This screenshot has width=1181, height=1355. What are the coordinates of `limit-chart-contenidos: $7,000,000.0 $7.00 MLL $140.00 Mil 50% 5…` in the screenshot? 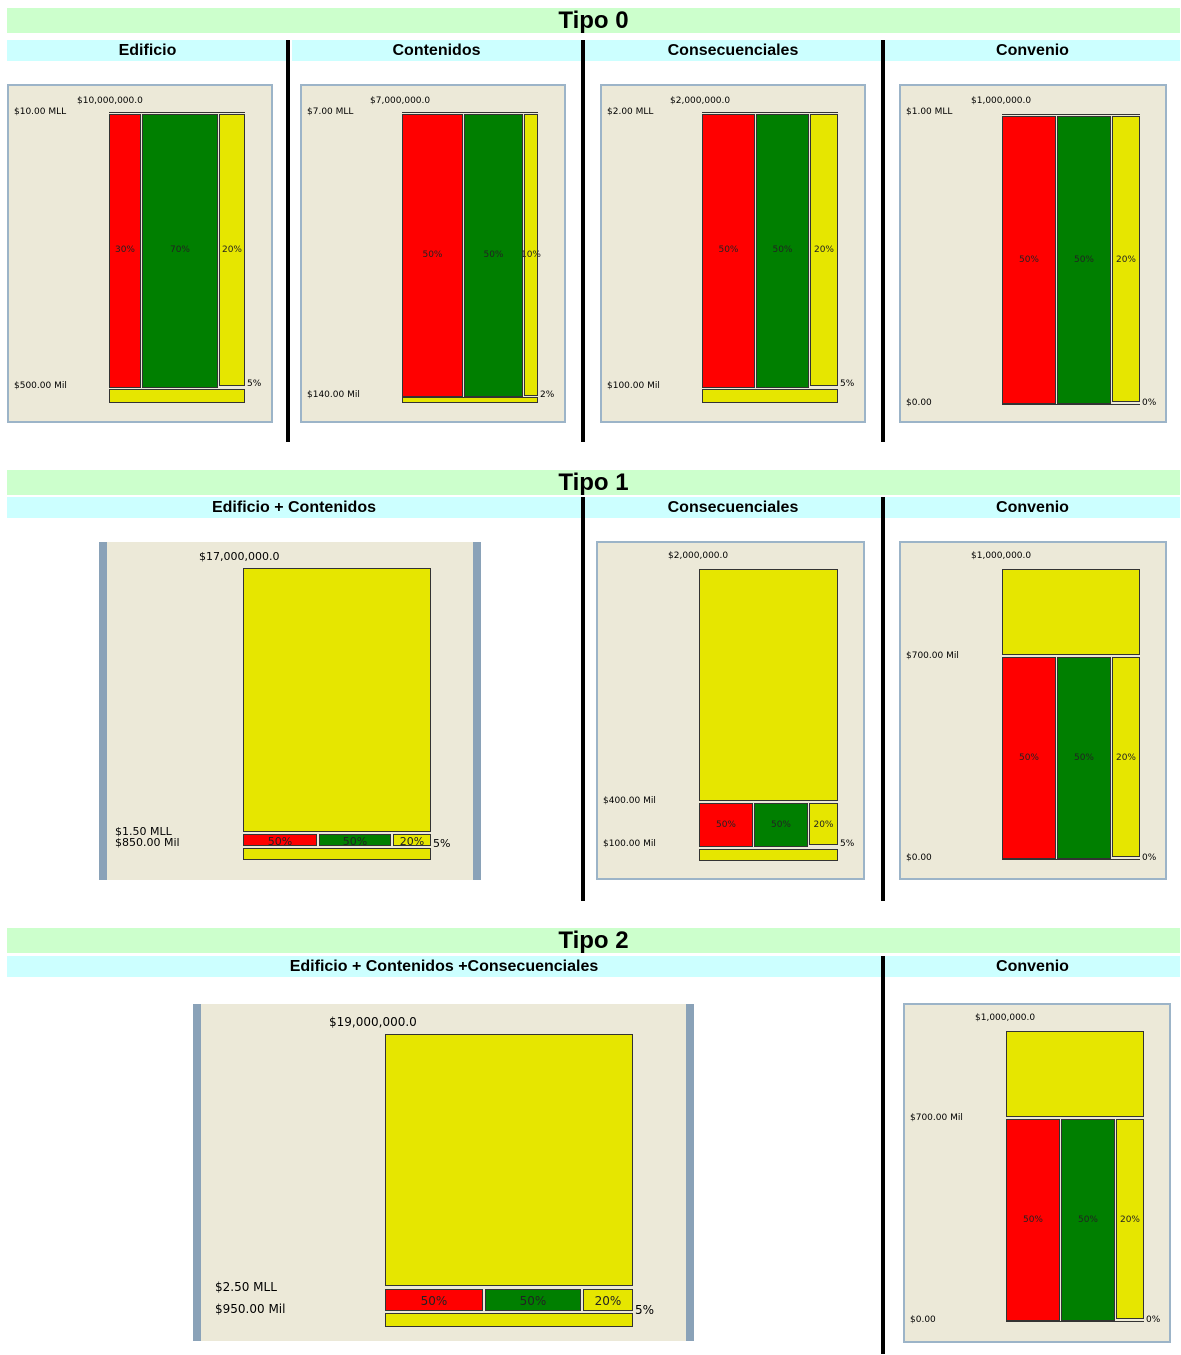 It's located at (433, 253).